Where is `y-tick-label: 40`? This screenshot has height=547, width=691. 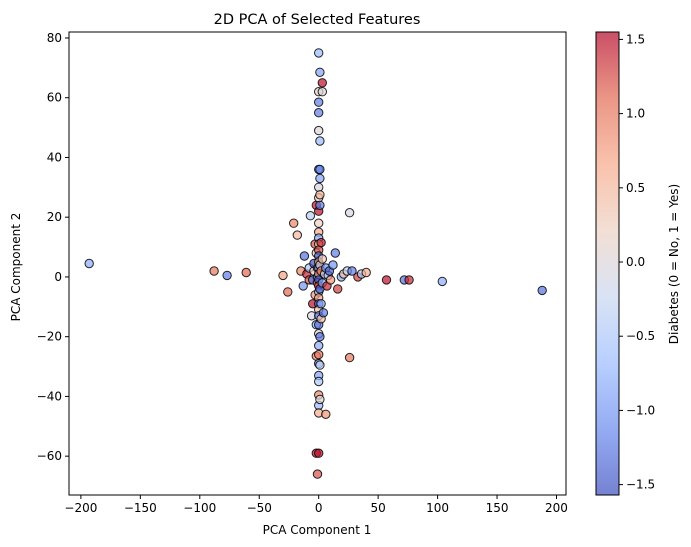
y-tick-label: 40 is located at coordinates (54, 157).